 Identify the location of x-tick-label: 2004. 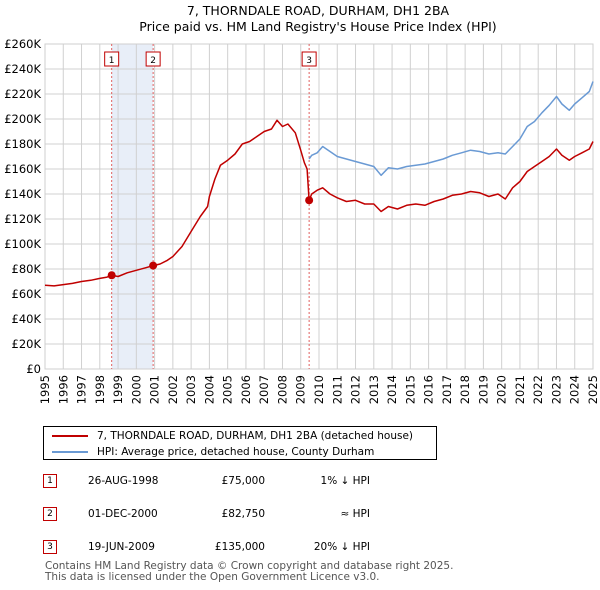
(209, 389).